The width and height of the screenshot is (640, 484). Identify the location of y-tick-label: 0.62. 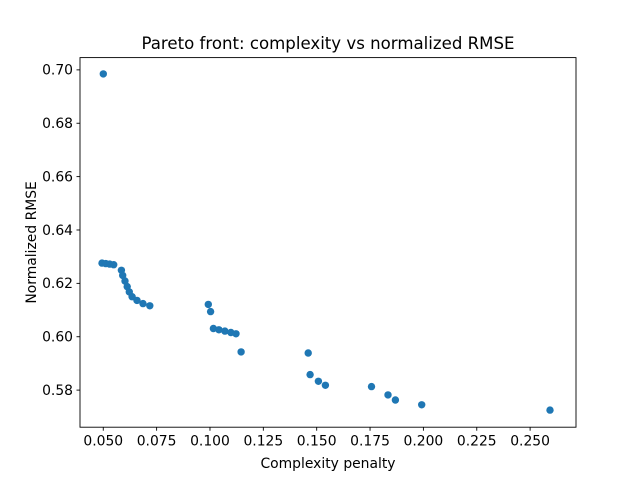
(57, 284).